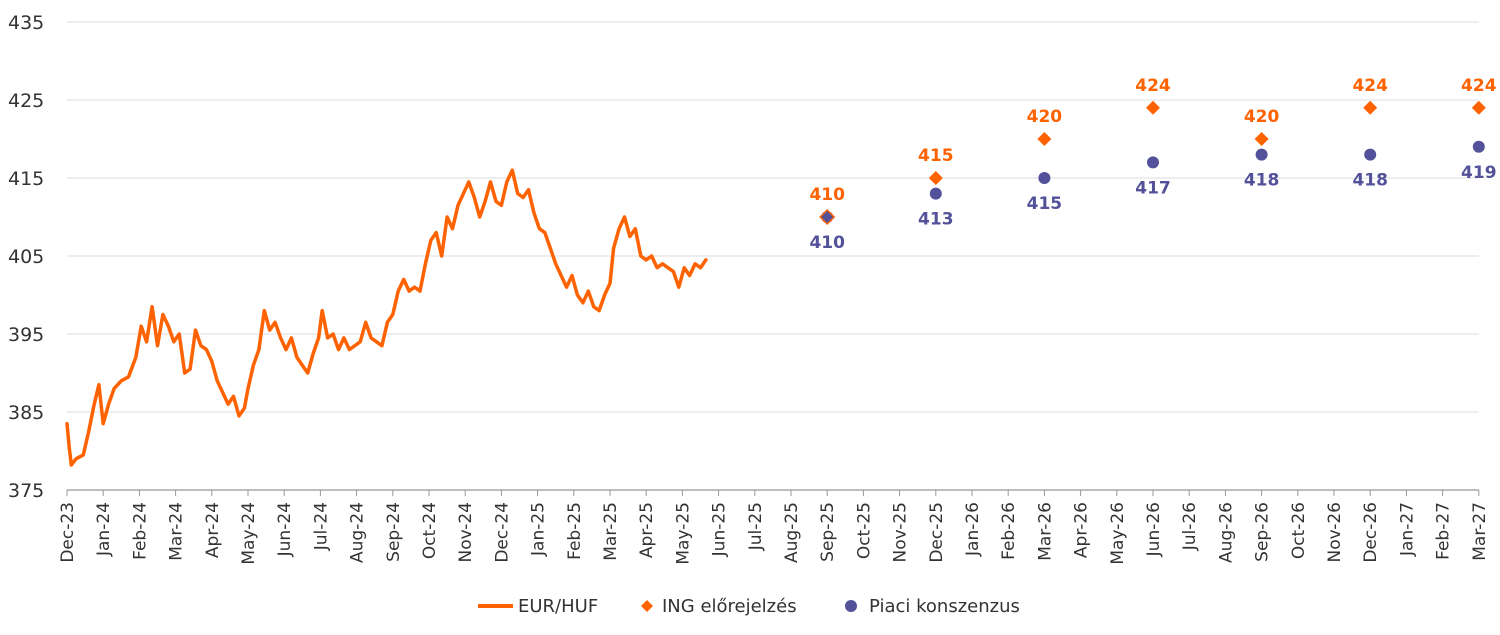  Describe the element at coordinates (720, 529) in the screenshot. I see `x-tick-label-Jun-25: Jun-25` at that location.